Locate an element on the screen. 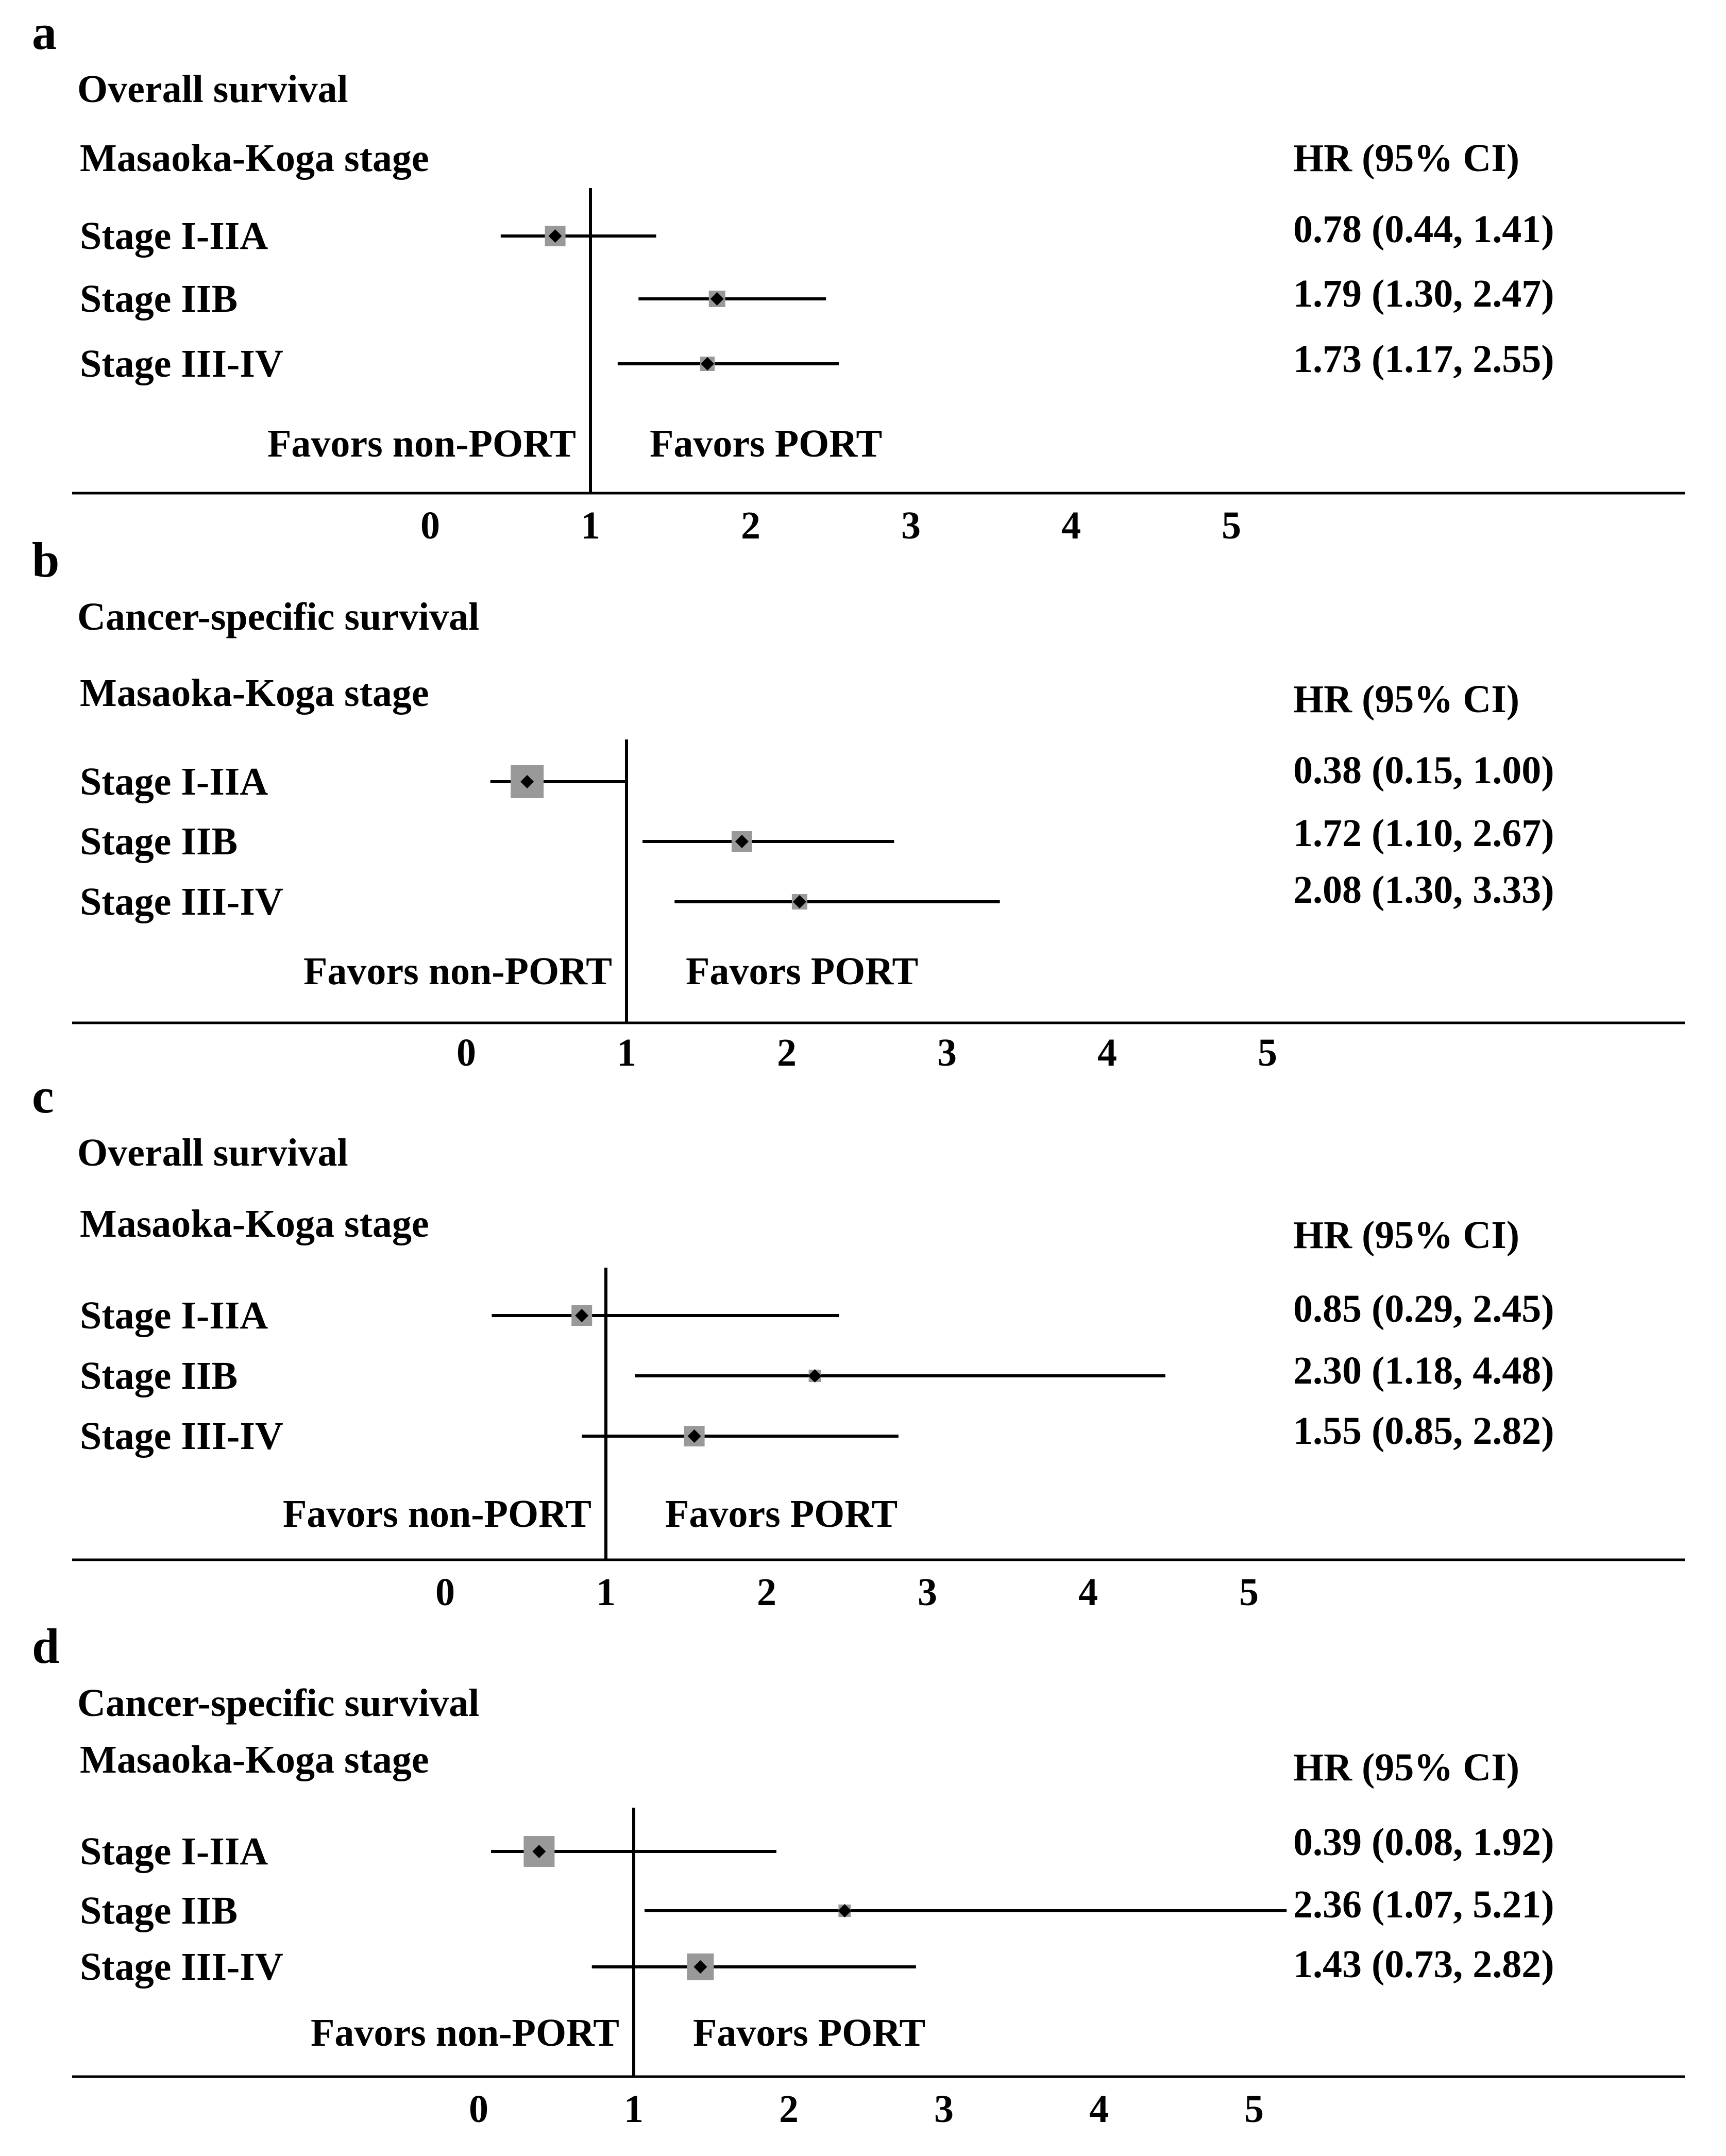  hr-value: 0.78 (0.44, 1.41) is located at coordinates (1424, 229).